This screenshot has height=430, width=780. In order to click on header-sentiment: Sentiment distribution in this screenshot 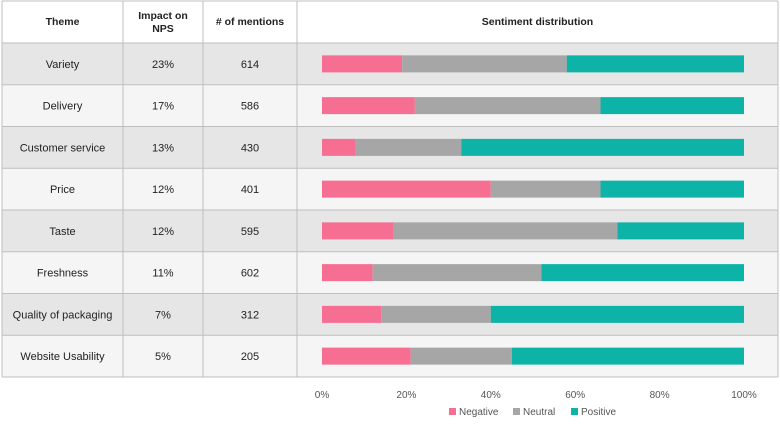, I will do `click(537, 22)`.